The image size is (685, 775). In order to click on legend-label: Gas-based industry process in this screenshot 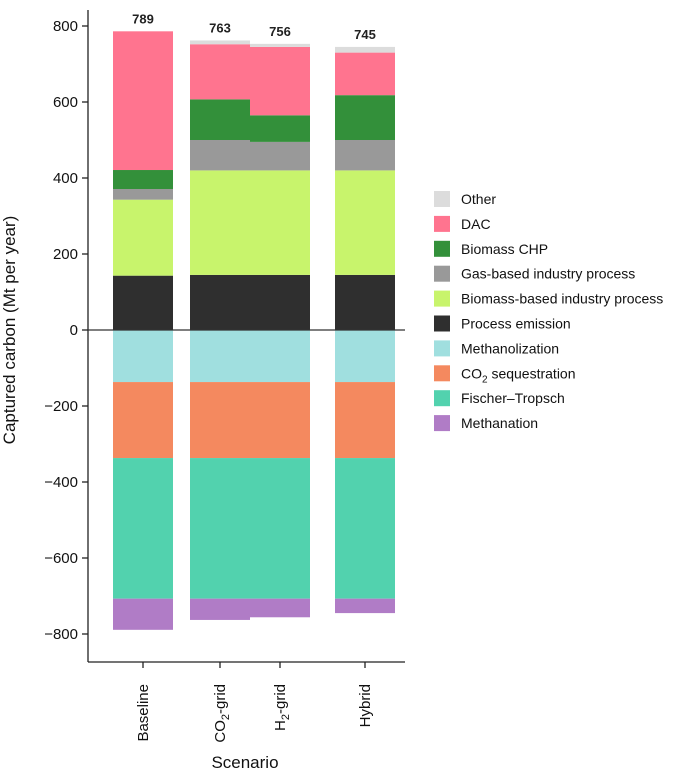, I will do `click(548, 274)`.